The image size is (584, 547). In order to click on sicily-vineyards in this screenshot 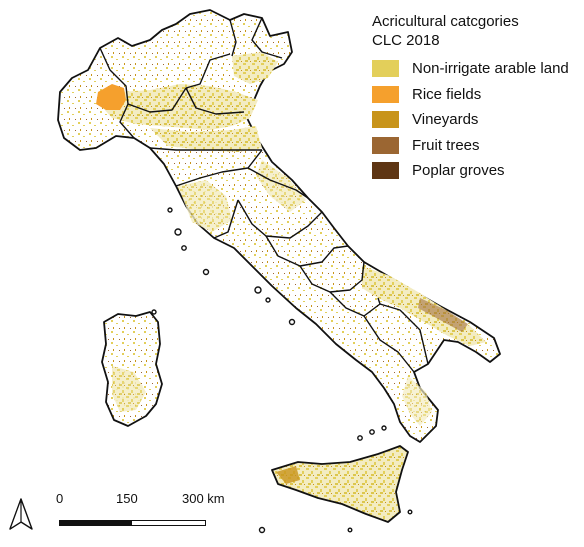, I will do `click(288, 475)`.